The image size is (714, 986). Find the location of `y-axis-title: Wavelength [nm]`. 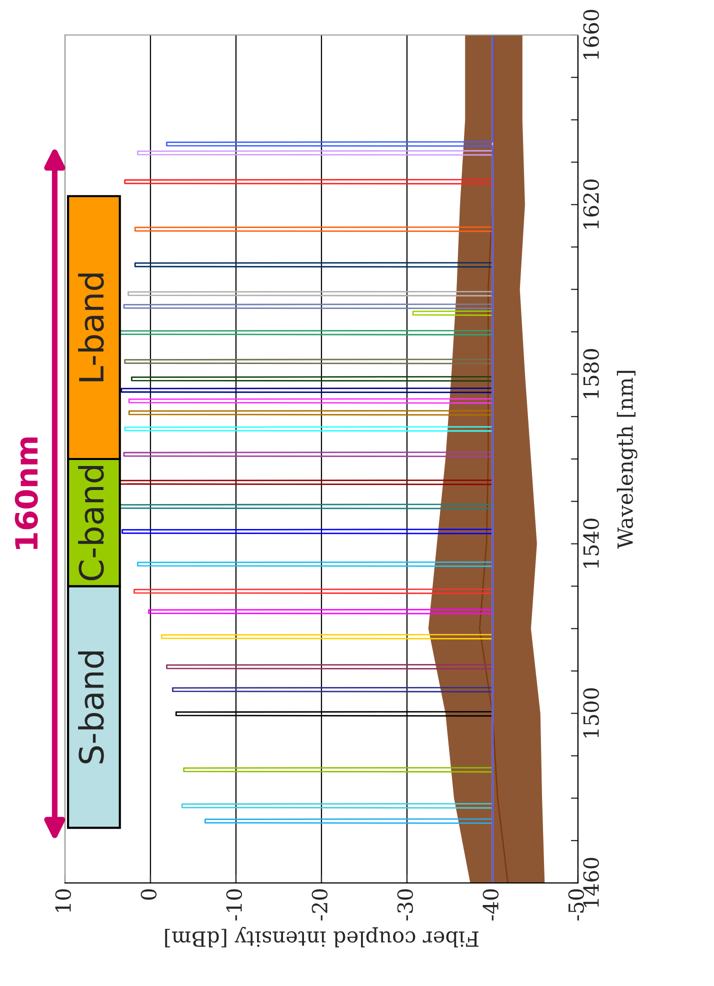

y-axis-title: Wavelength [nm] is located at coordinates (627, 459).